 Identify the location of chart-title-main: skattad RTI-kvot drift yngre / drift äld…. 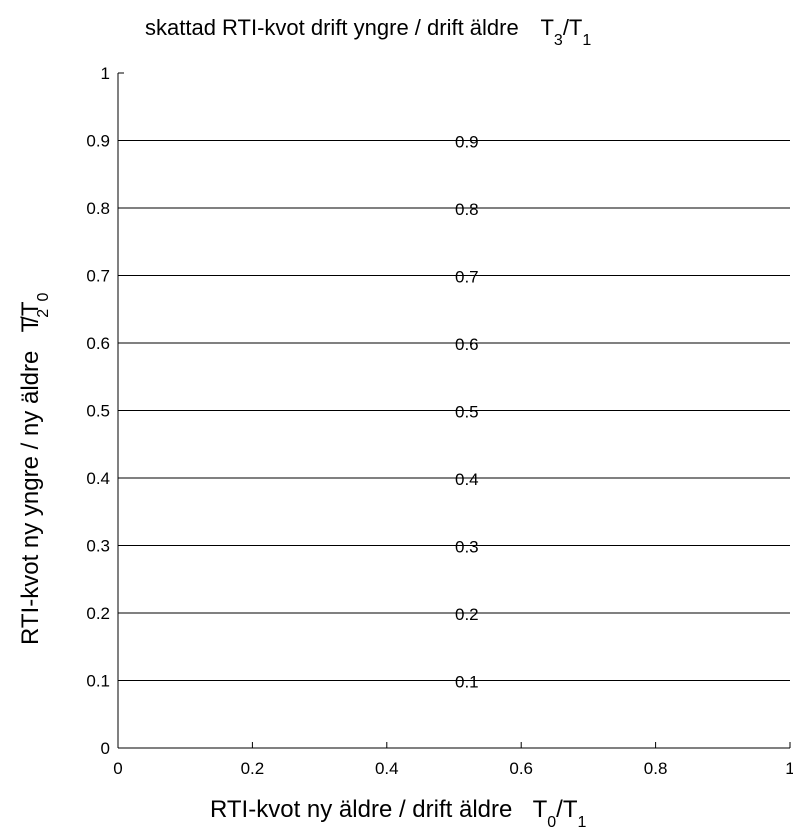
(332, 27).